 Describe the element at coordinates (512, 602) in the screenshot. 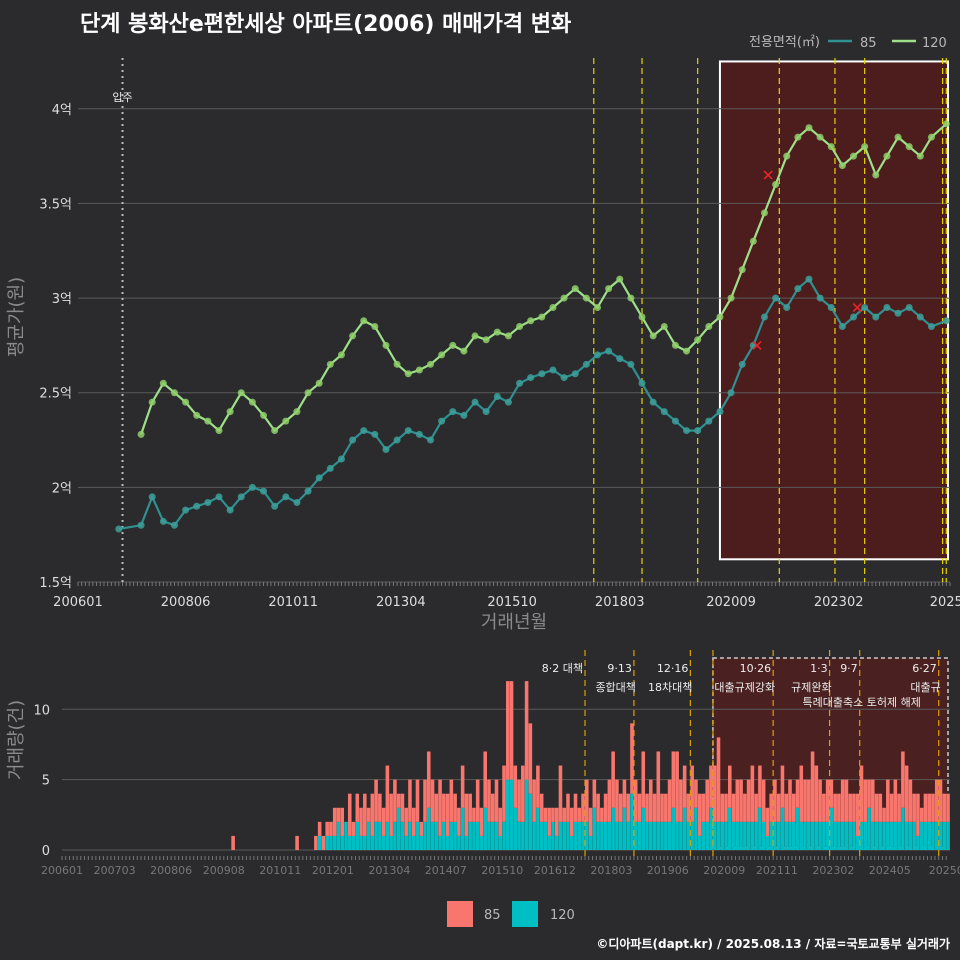

I see `x-tick-label: 201510` at that location.